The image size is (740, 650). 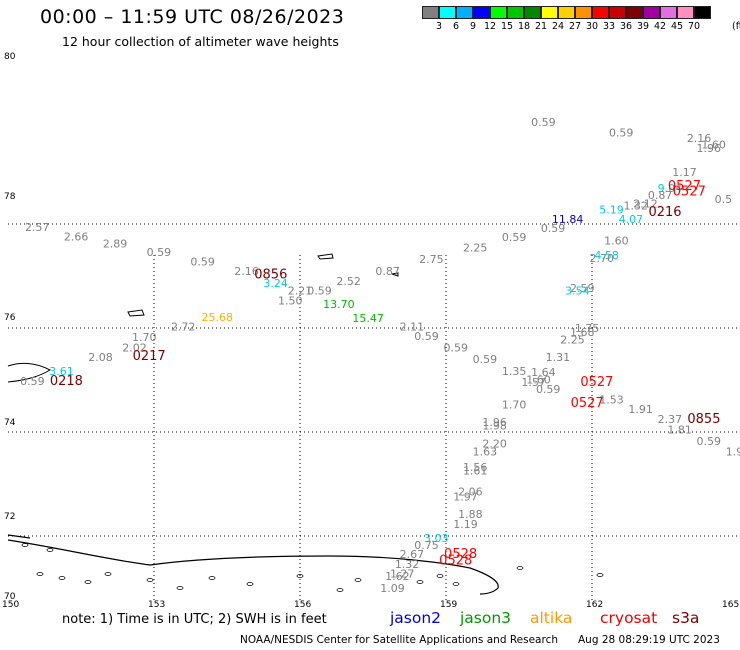 I want to click on generated-timestamp: Aug 28 08:29:19 UTC 2023, so click(x=649, y=640).